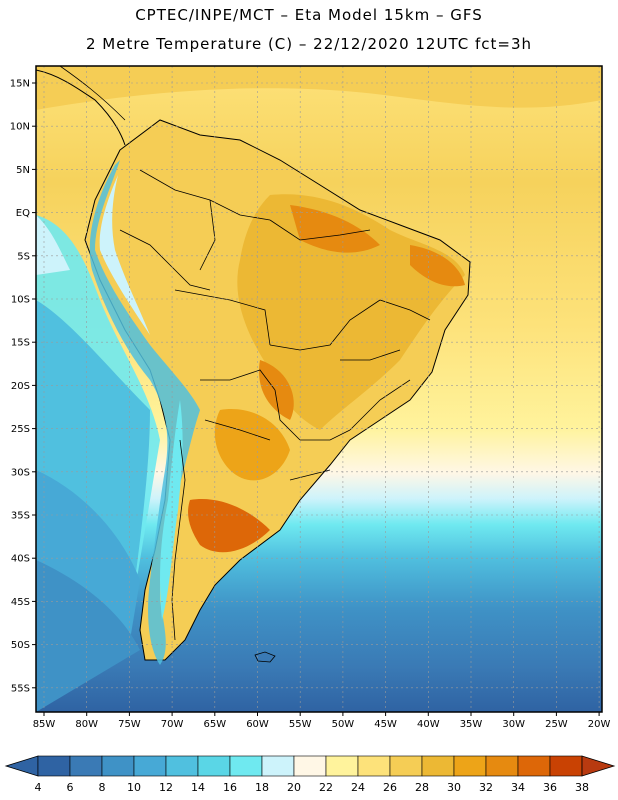  Describe the element at coordinates (294, 787) in the screenshot. I see `colorbar-label: 20` at that location.